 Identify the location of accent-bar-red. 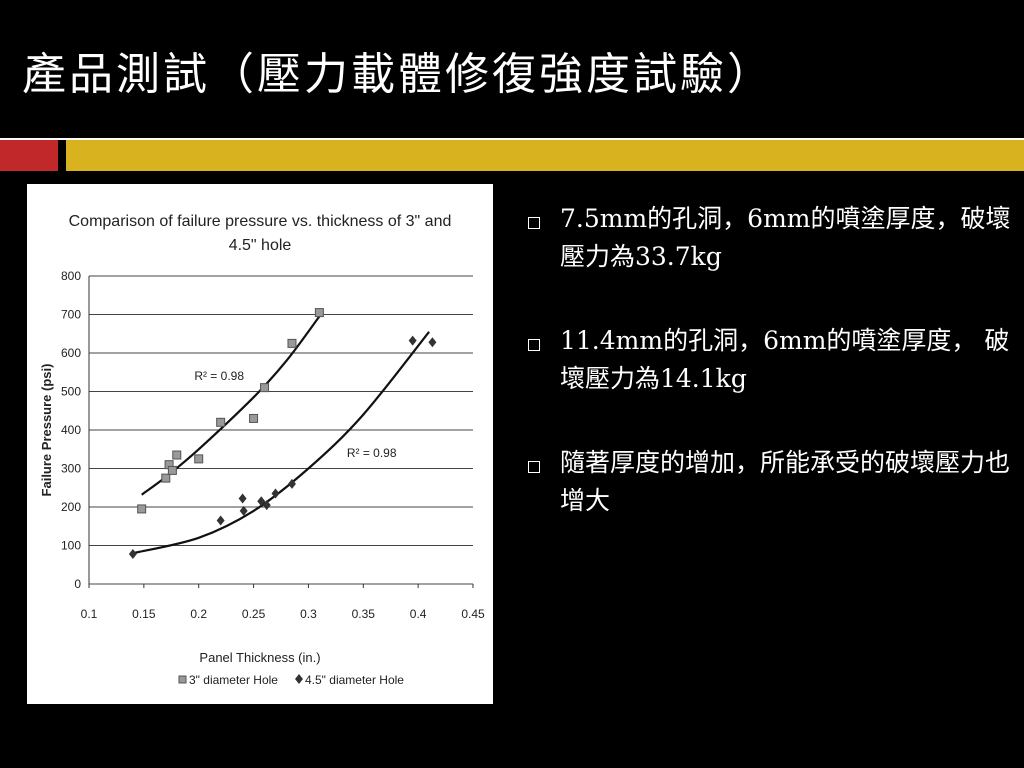
(29, 155).